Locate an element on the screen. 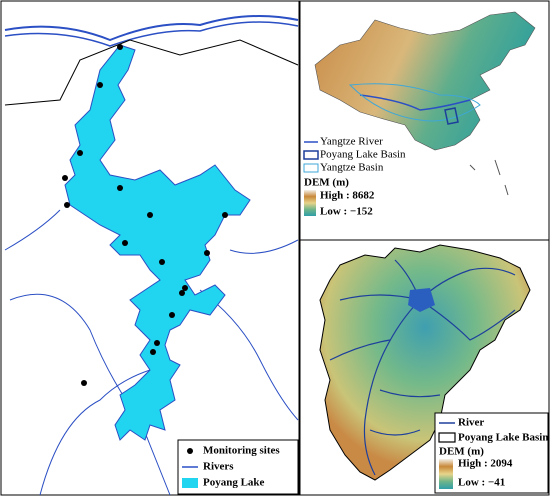  legend-label: Yangtze Basin is located at coordinates (352, 168).